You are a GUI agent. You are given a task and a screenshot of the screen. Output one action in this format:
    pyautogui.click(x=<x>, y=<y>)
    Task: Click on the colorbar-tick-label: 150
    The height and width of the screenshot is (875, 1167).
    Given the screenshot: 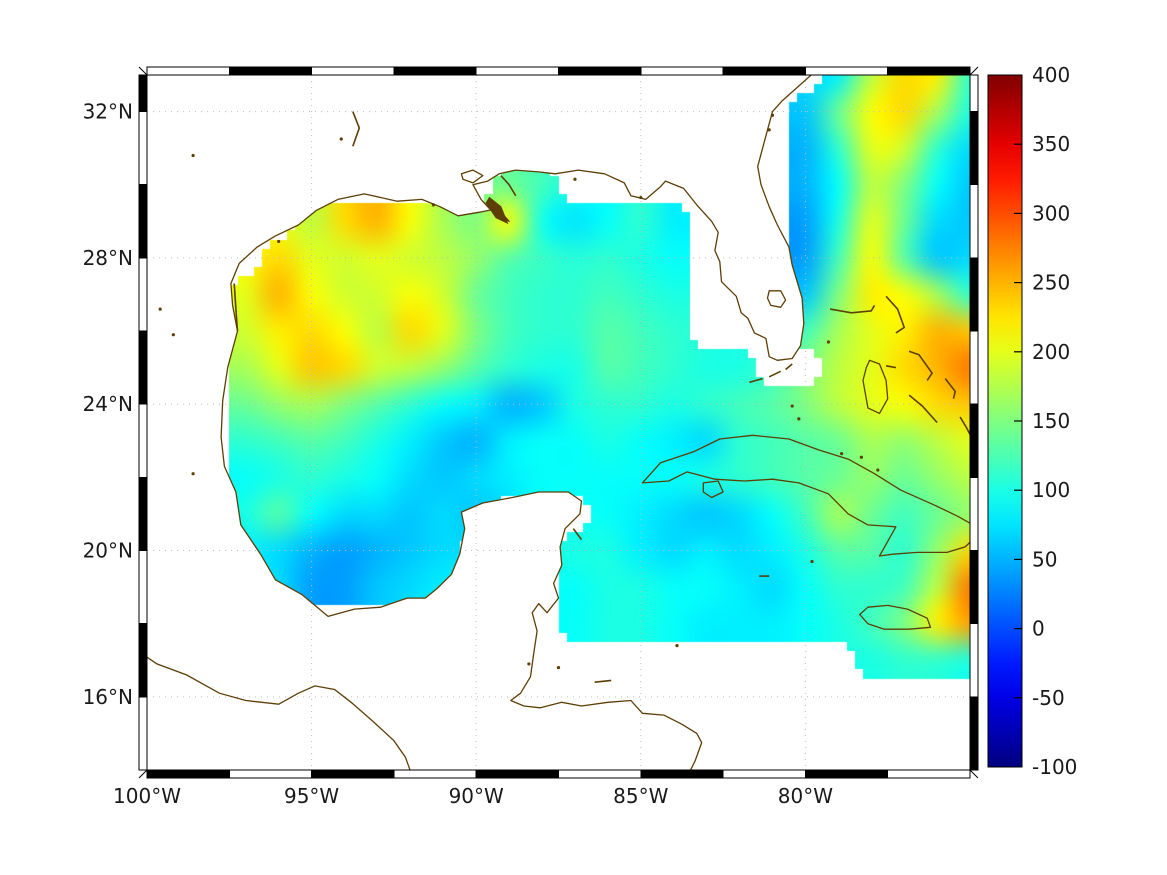 What is the action you would take?
    pyautogui.click(x=1051, y=421)
    